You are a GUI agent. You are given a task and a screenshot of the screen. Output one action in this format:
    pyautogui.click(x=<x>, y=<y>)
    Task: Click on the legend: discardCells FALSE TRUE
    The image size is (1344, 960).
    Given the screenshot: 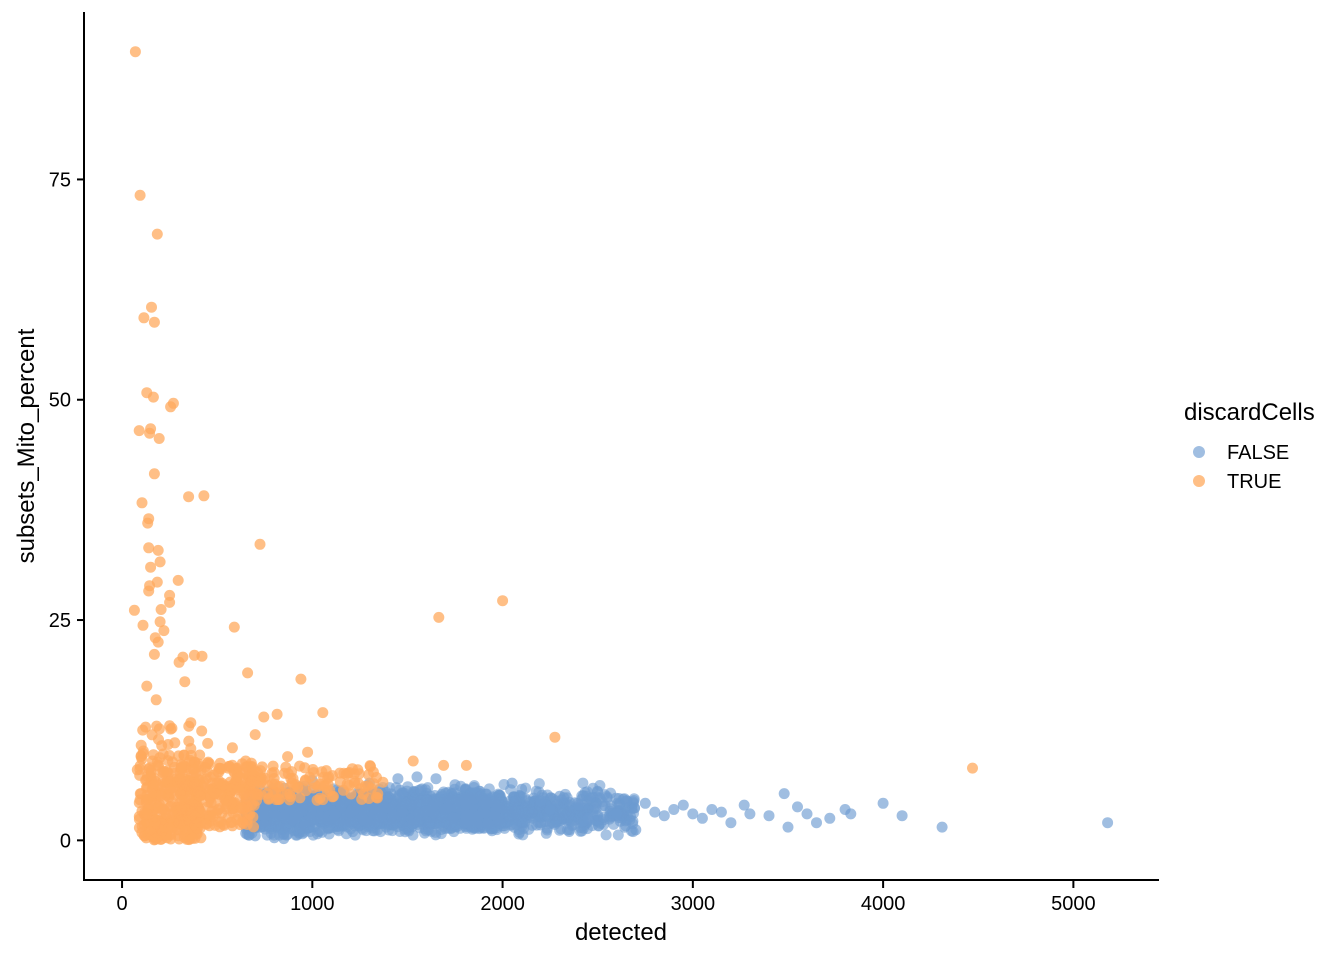 What is the action you would take?
    pyautogui.click(x=1249, y=446)
    